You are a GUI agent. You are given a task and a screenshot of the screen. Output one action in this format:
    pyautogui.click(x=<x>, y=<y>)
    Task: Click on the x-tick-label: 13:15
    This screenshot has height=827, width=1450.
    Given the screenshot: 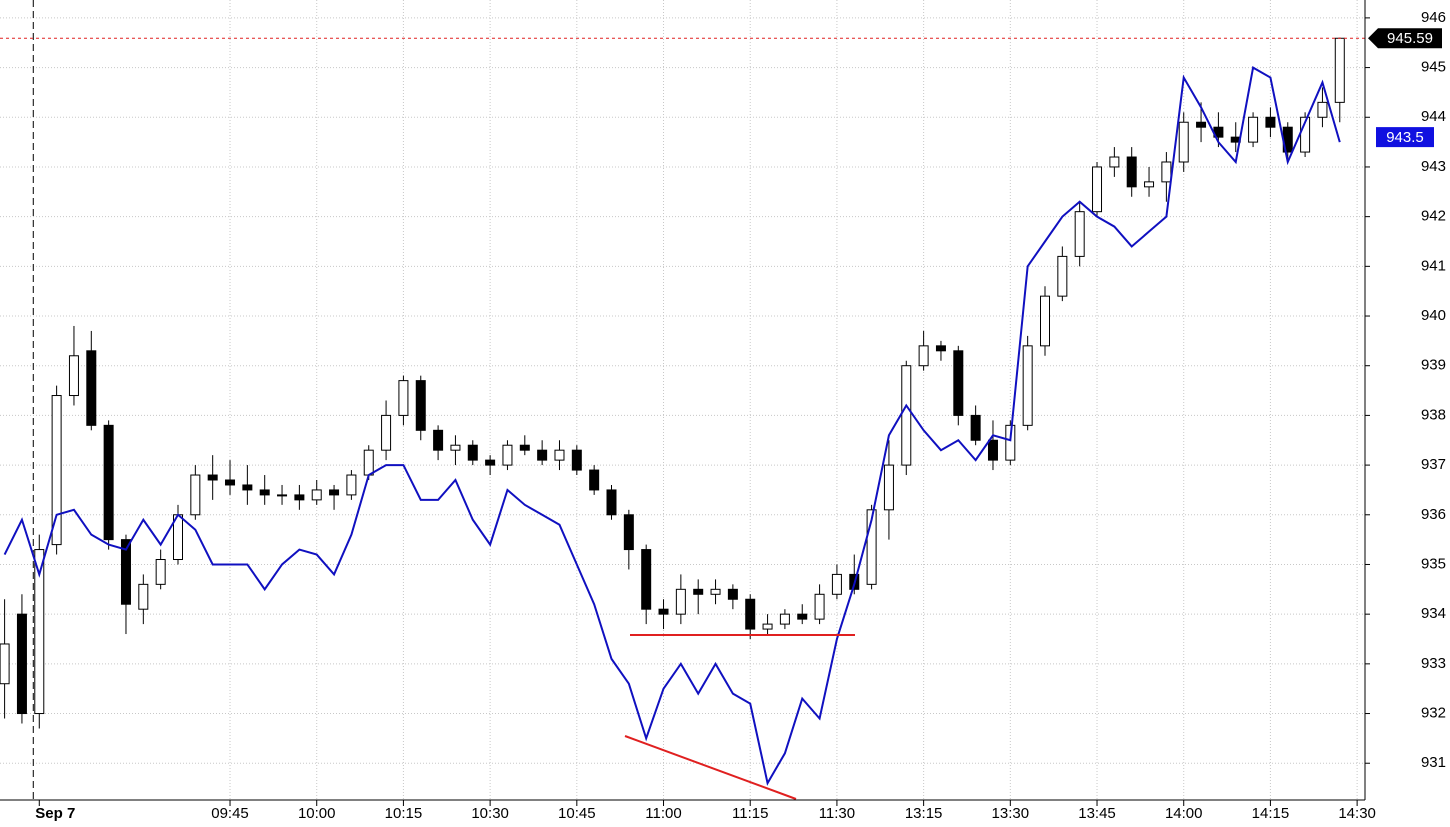 What is the action you would take?
    pyautogui.click(x=924, y=813)
    